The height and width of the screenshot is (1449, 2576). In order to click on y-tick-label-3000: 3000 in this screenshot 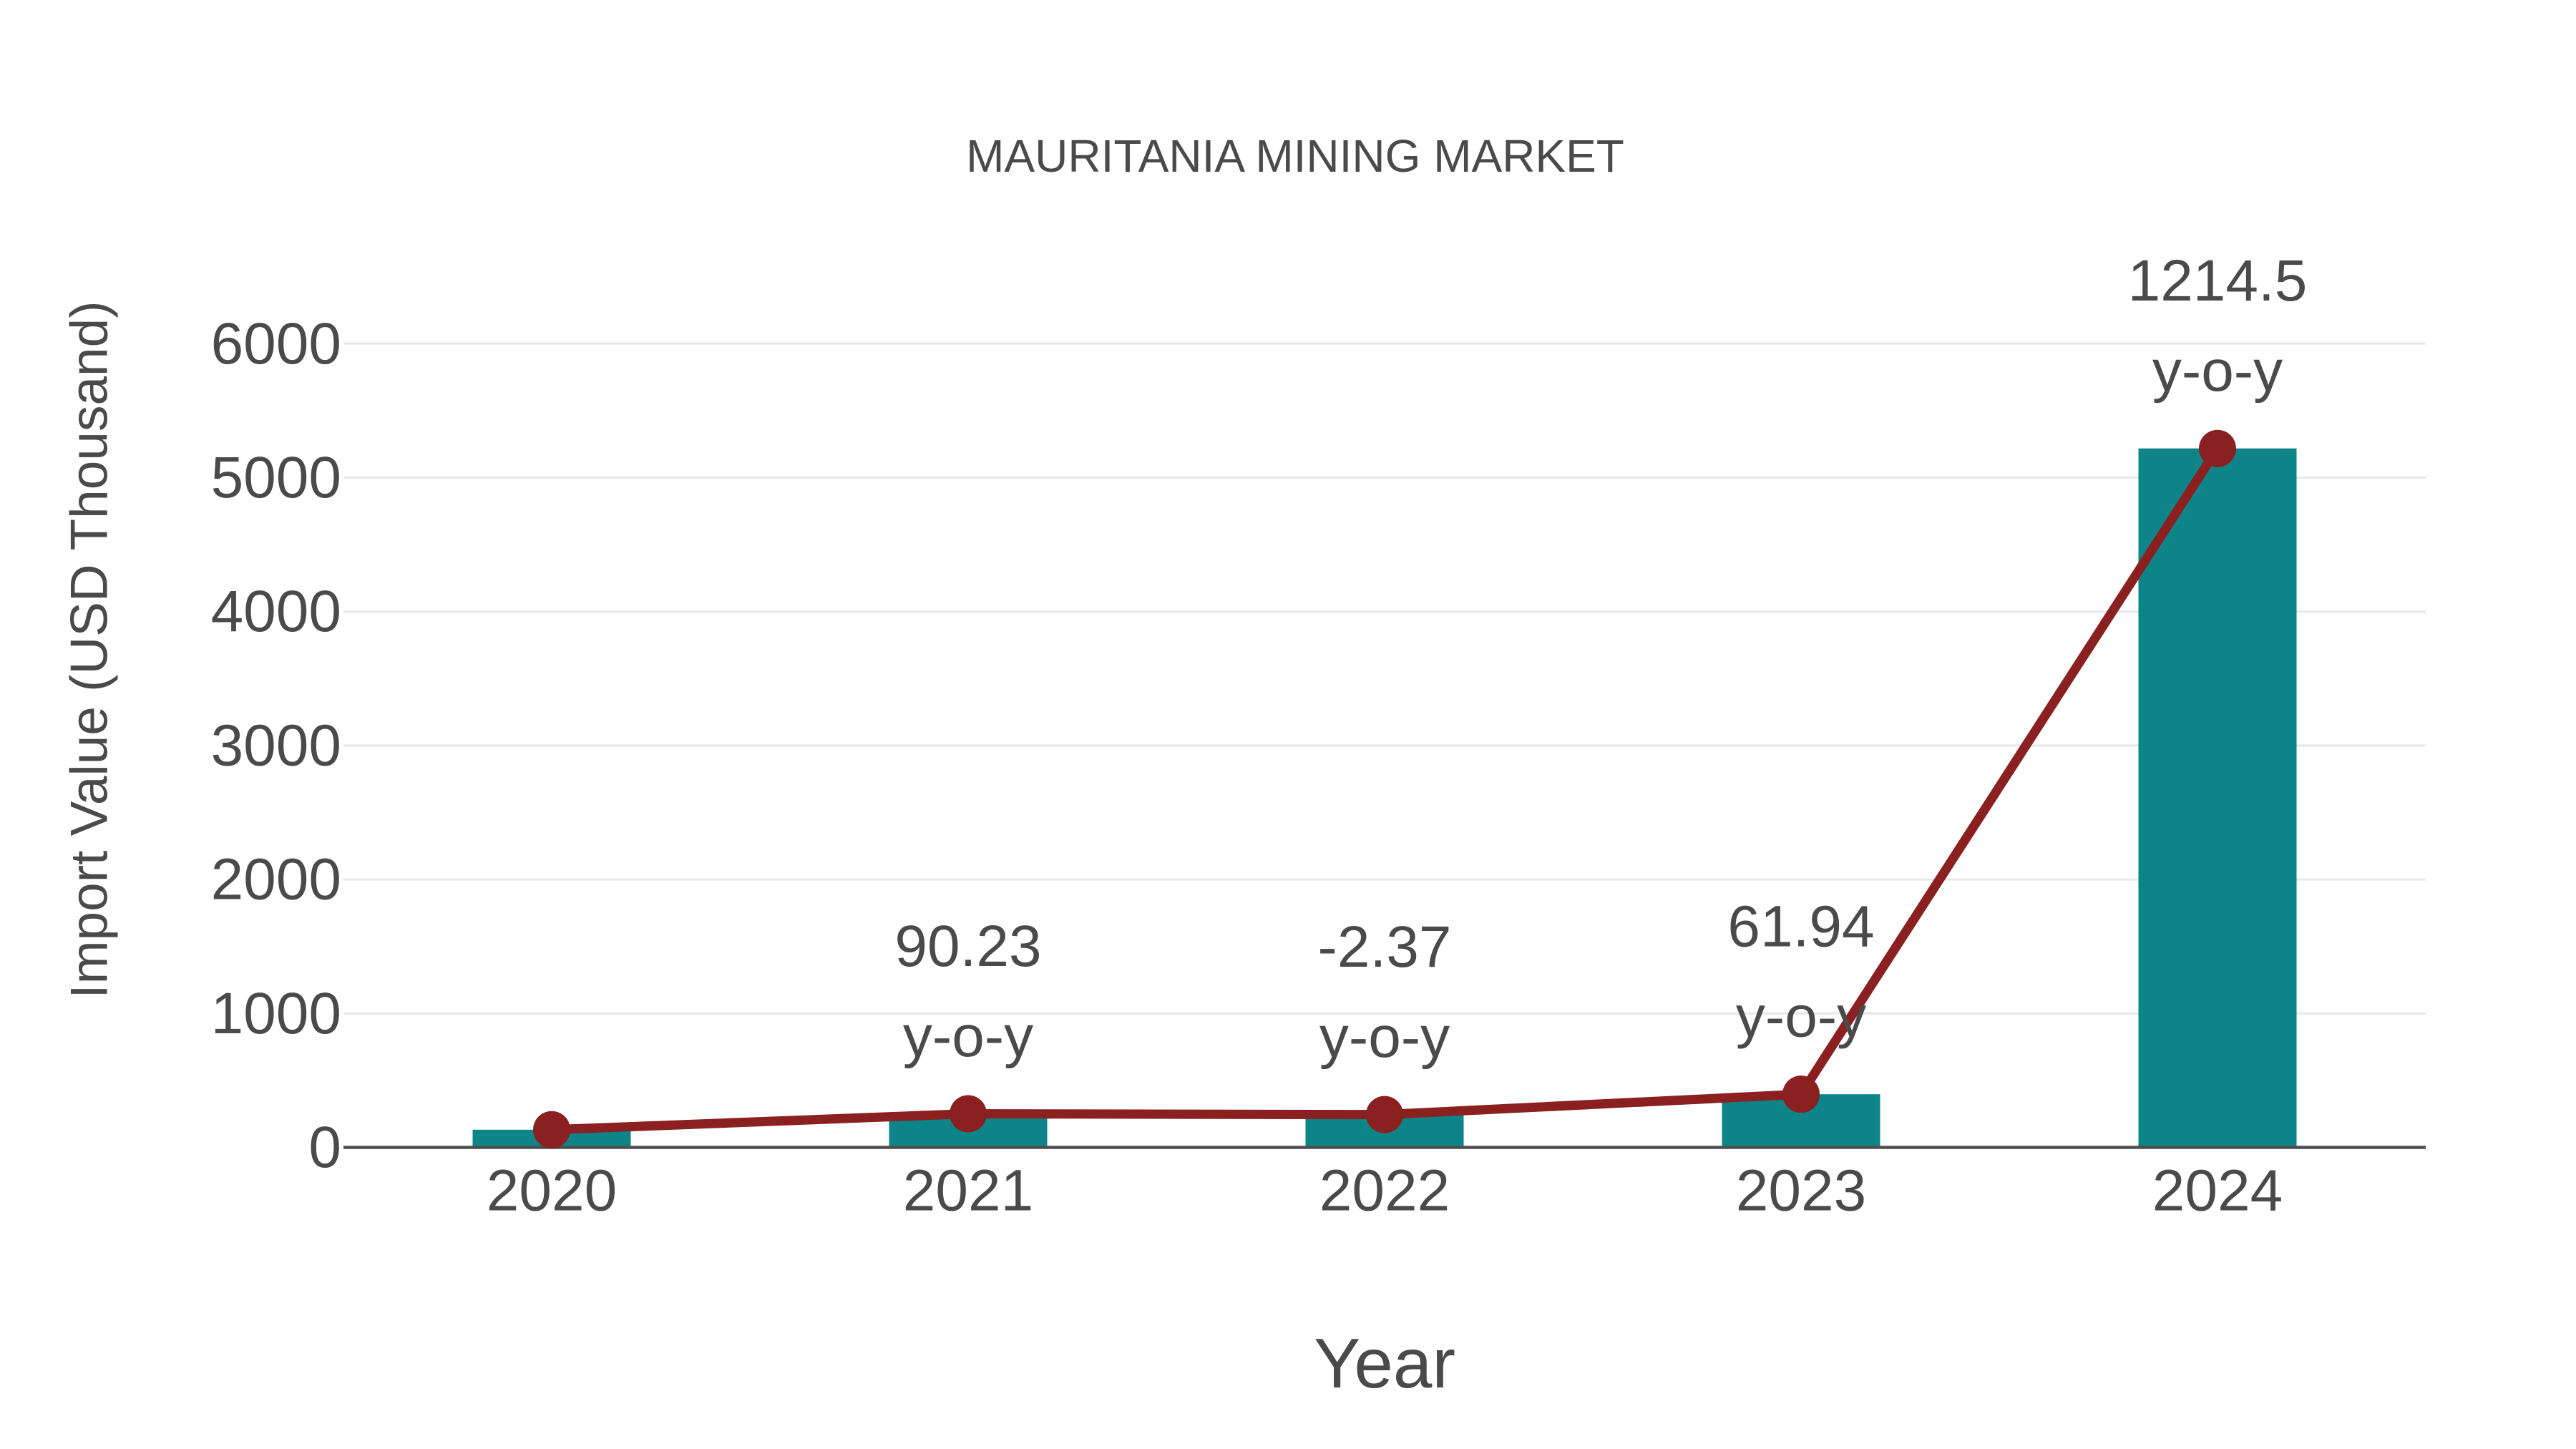, I will do `click(276, 745)`.